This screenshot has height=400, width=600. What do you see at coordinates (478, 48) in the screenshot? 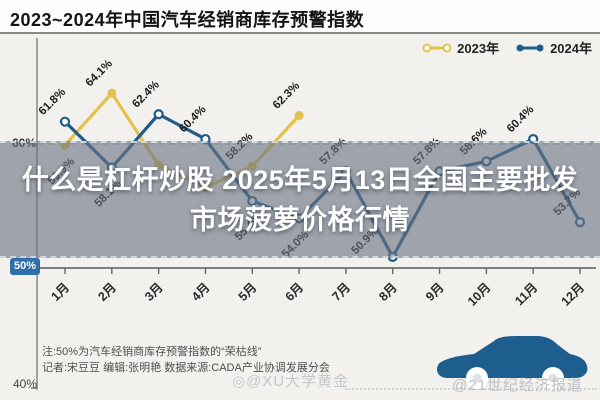
I see `legend-2023-label: 2023年` at bounding box center [478, 48].